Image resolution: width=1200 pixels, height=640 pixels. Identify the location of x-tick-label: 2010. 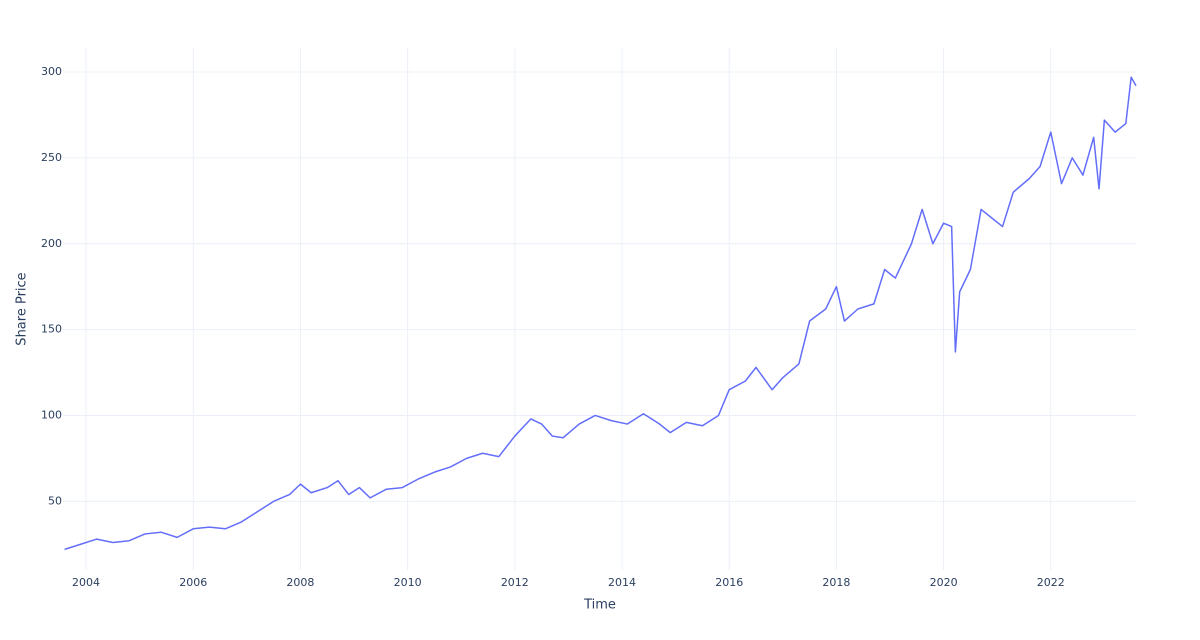
(408, 582).